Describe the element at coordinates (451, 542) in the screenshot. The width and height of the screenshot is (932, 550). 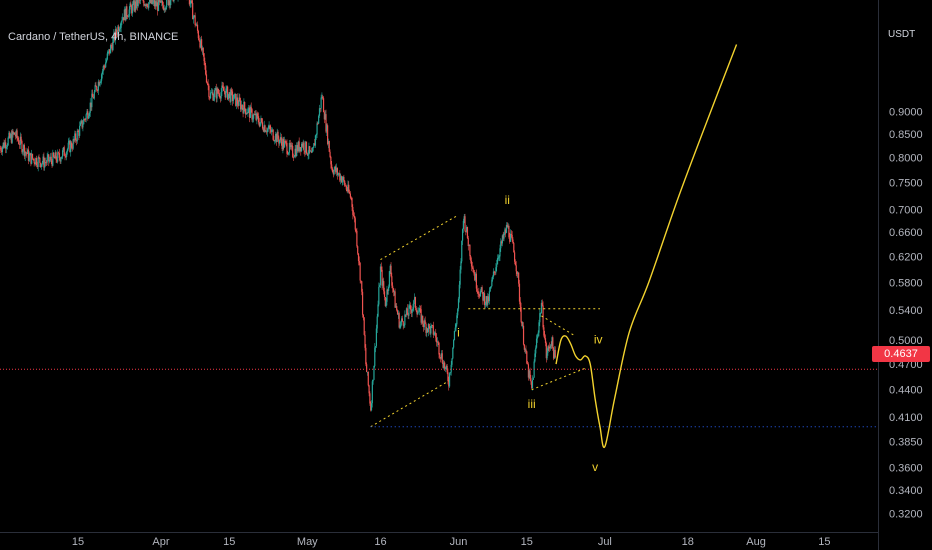
I see `time-axis: 15 Apr 15 May 16 Jun 15 Jul 18 Aug 15` at that location.